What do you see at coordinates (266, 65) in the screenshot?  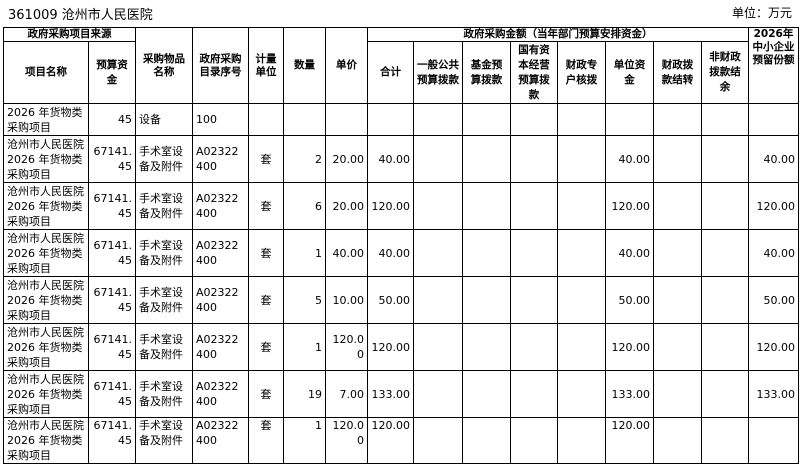 I see `col-header: 计量单位` at bounding box center [266, 65].